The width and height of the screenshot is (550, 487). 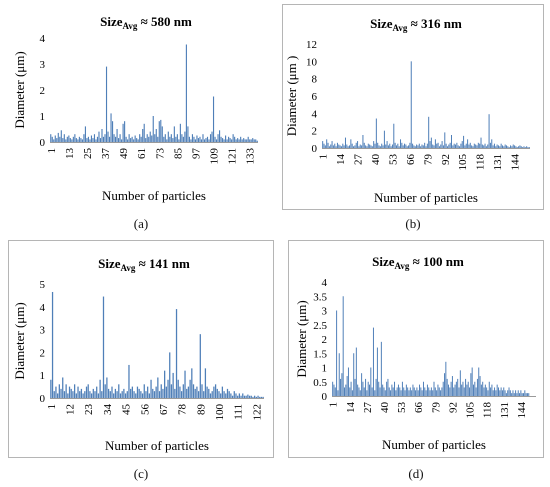 What do you see at coordinates (43, 65) in the screenshot?
I see `y-tick-label: 3` at bounding box center [43, 65].